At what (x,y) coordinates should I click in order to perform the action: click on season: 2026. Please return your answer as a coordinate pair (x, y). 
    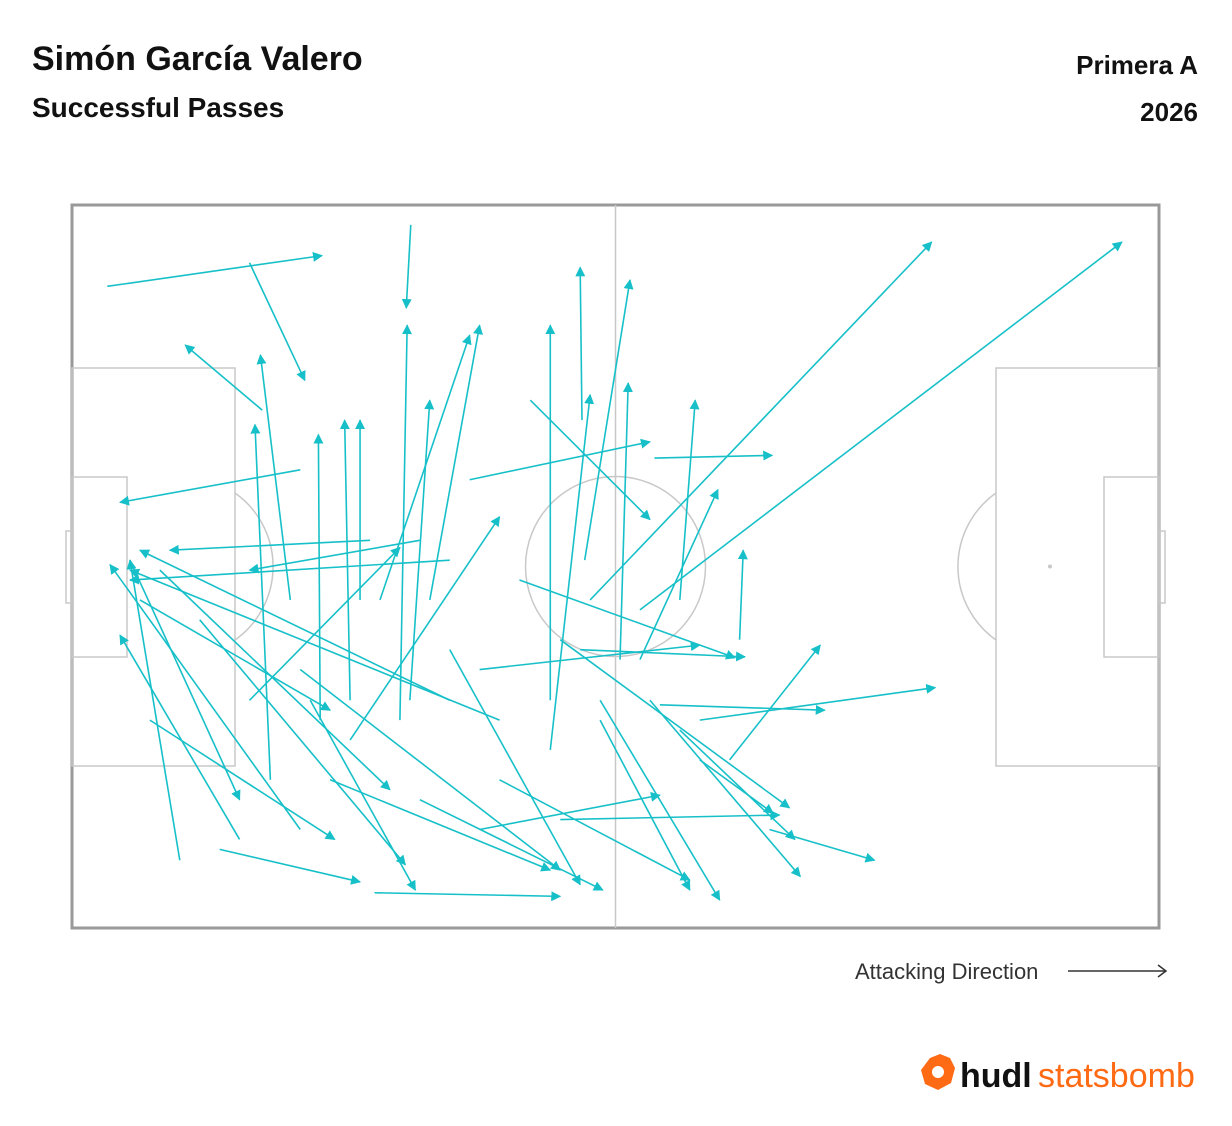
    Looking at the image, I should click on (1169, 112).